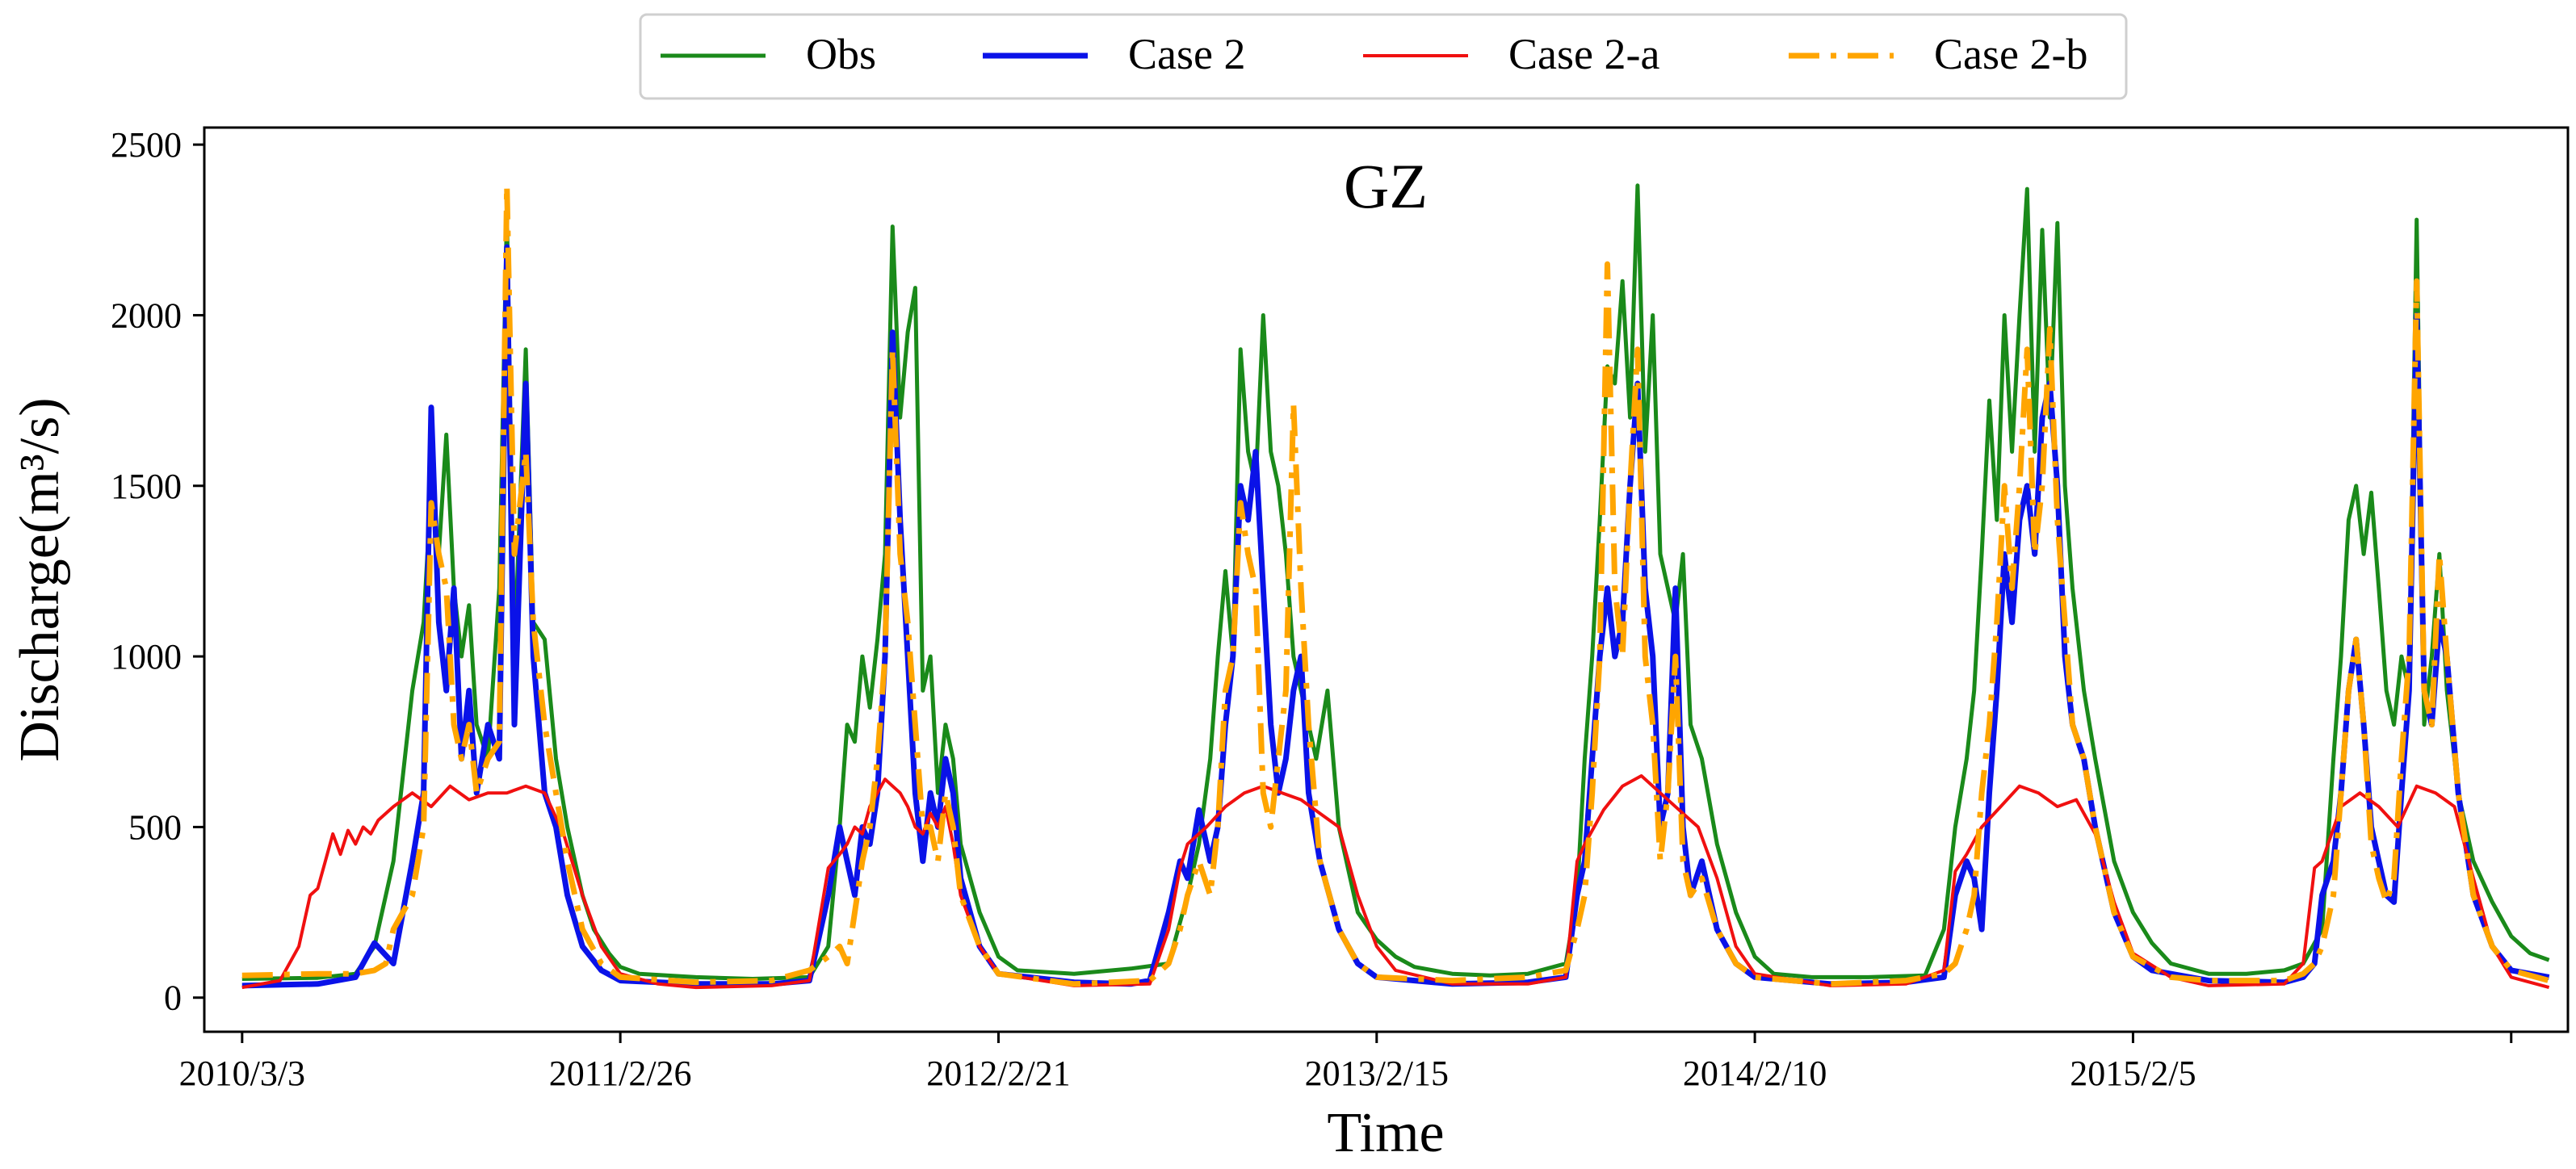 Image resolution: width=2576 pixels, height=1169 pixels. Describe the element at coordinates (40, 579) in the screenshot. I see `y-axis-label: Discharge(m³/s)` at that location.